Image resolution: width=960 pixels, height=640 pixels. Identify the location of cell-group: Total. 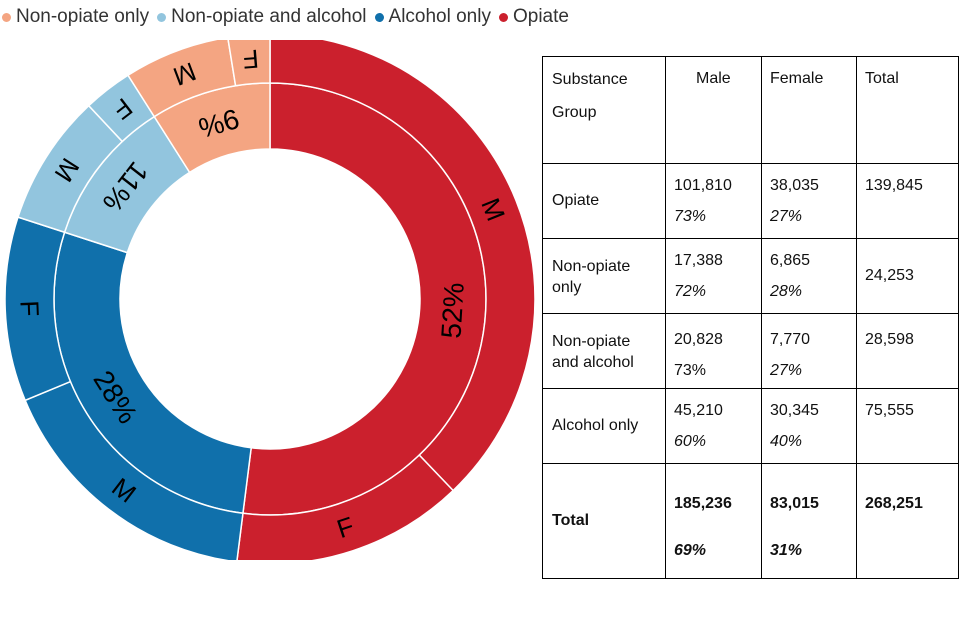
(604, 521).